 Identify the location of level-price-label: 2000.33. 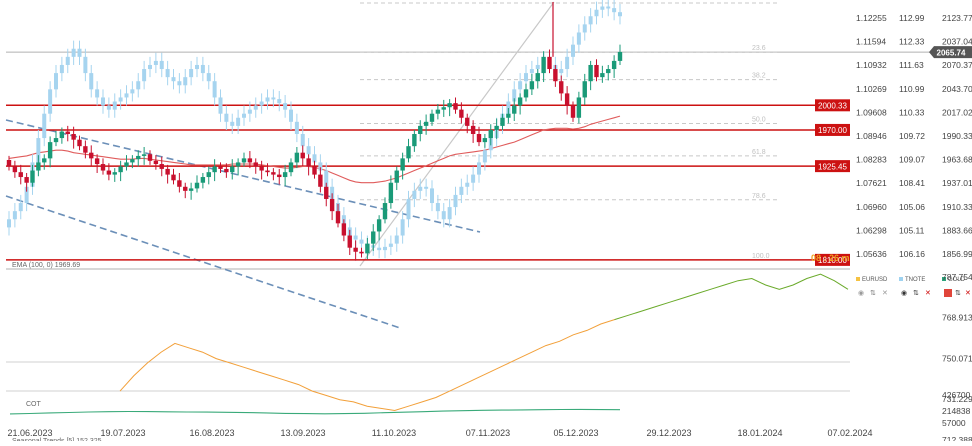
(832, 106).